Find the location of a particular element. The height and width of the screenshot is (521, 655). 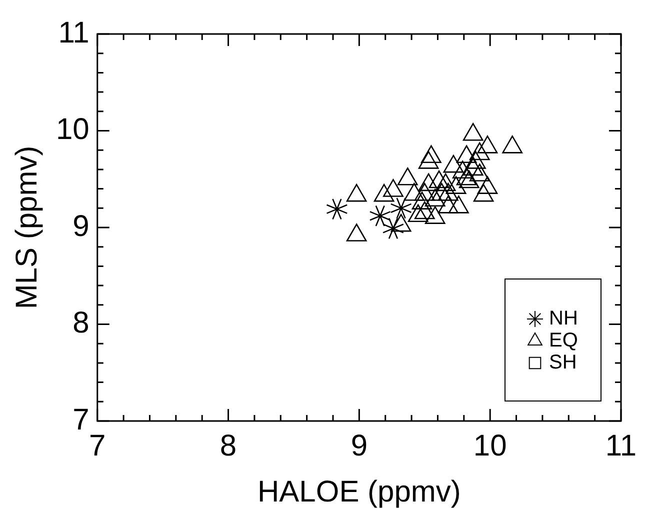

x-tick-label: 11 is located at coordinates (621, 445).